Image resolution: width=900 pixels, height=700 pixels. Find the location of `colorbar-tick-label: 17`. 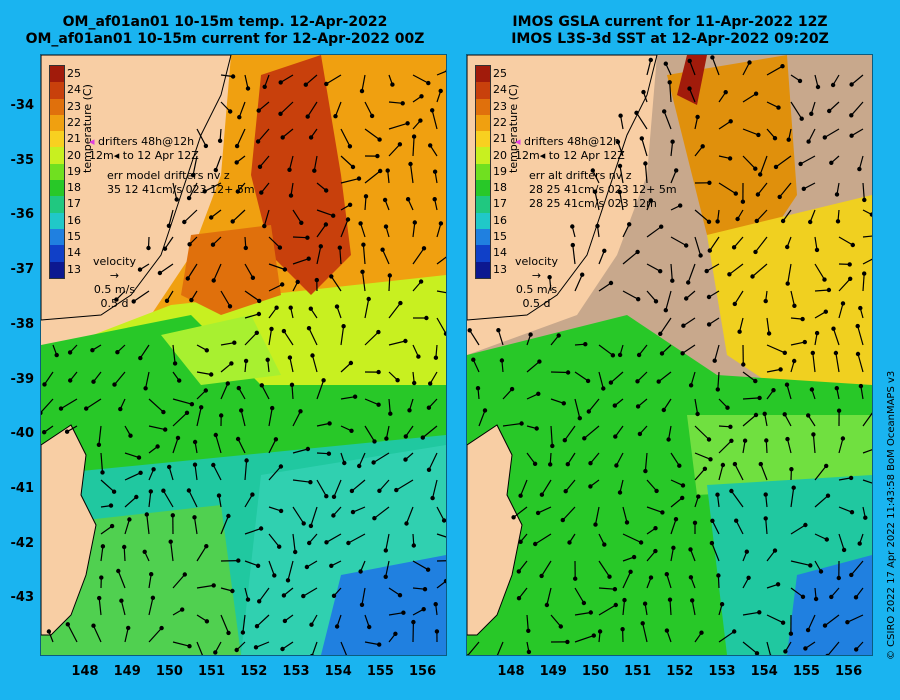

colorbar-tick-label: 17 is located at coordinates (500, 204).